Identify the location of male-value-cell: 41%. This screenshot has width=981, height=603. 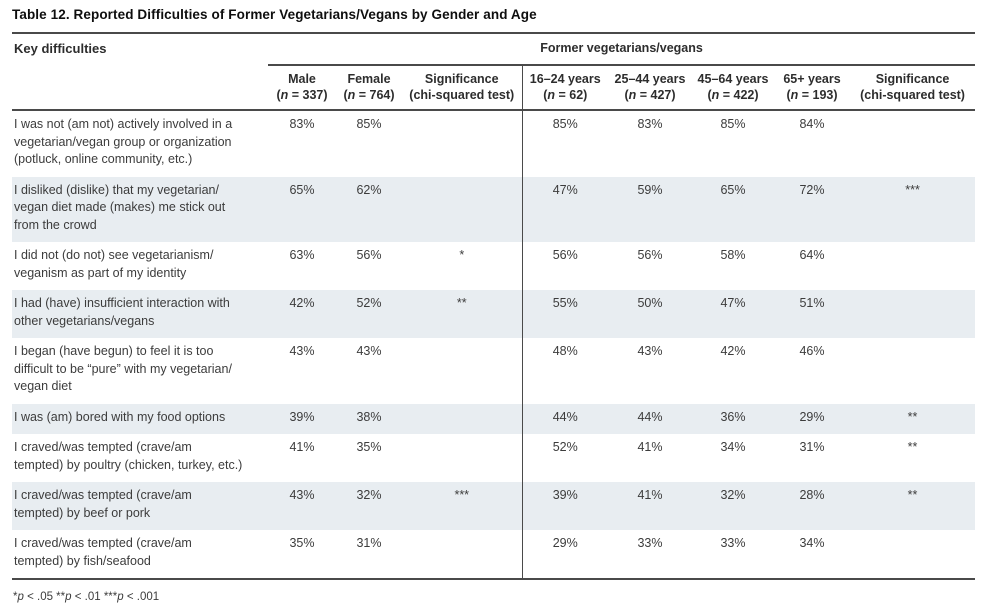
(302, 447).